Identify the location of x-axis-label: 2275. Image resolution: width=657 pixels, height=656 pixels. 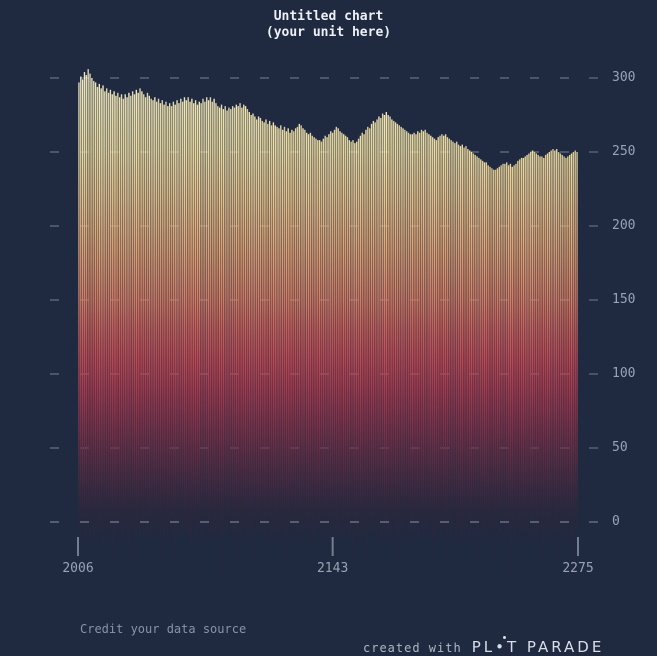
(578, 568).